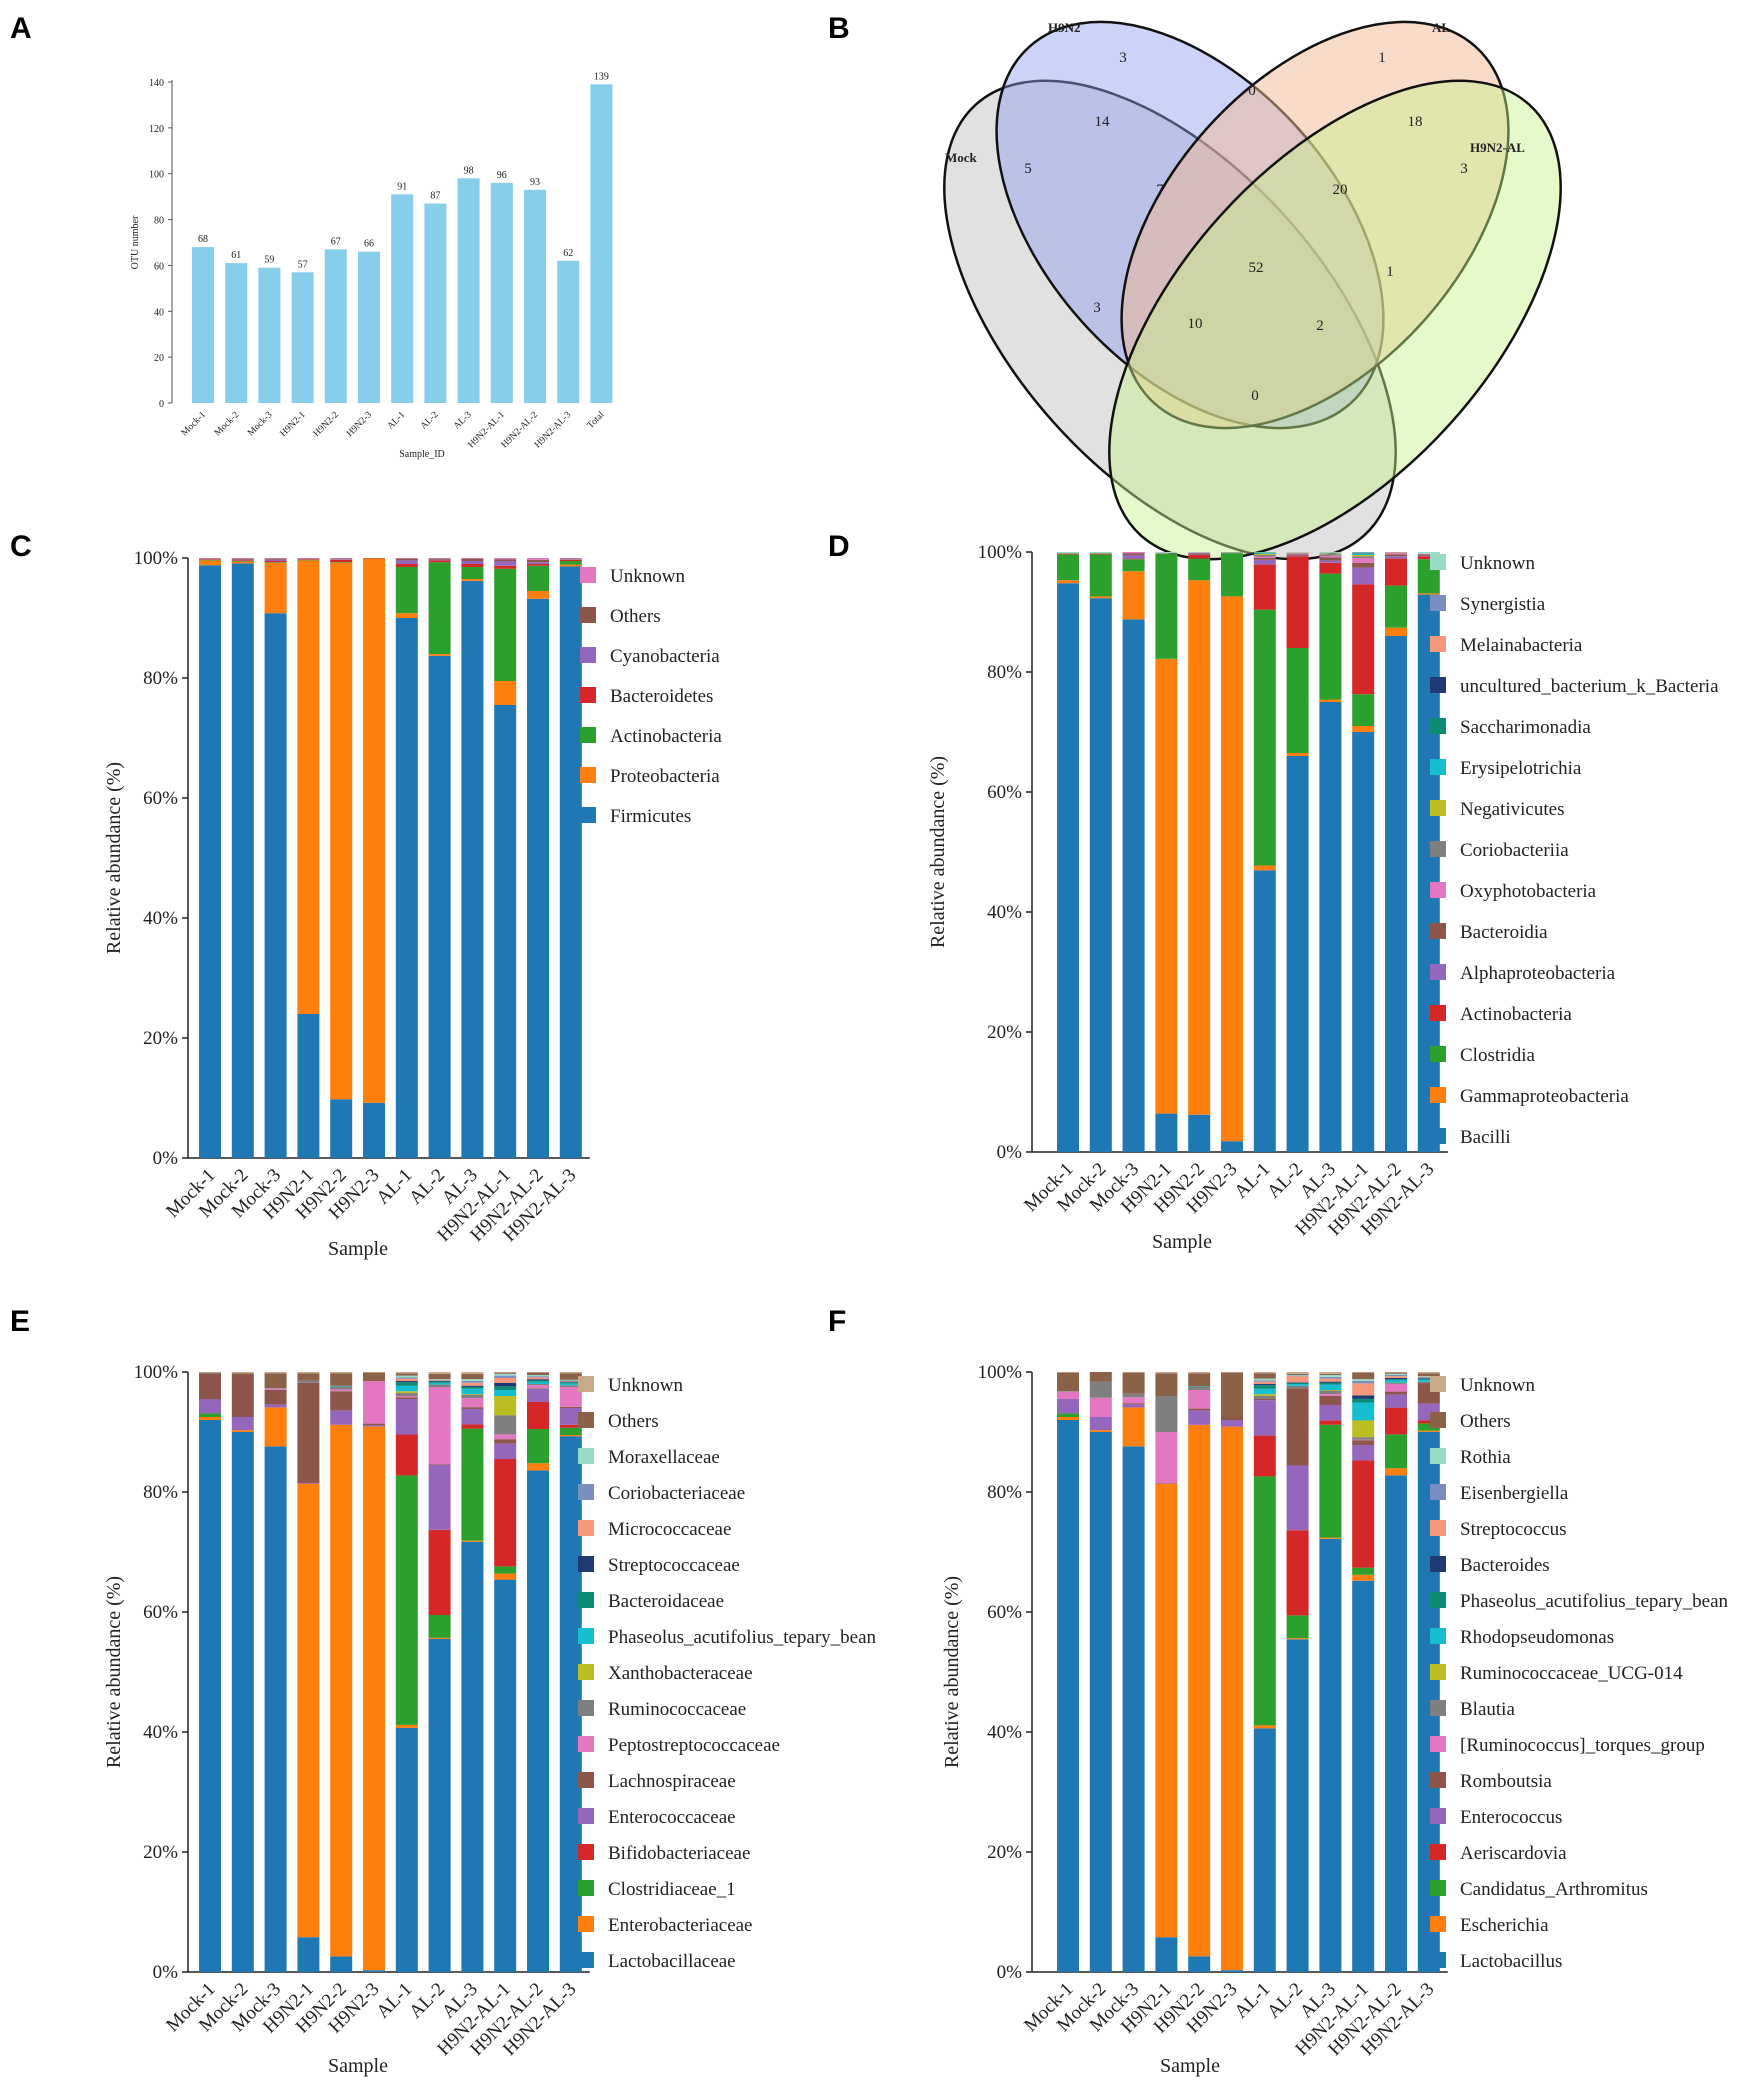  Describe the element at coordinates (293, 424) in the screenshot. I see `x-tick-label: H9N2-1` at that location.